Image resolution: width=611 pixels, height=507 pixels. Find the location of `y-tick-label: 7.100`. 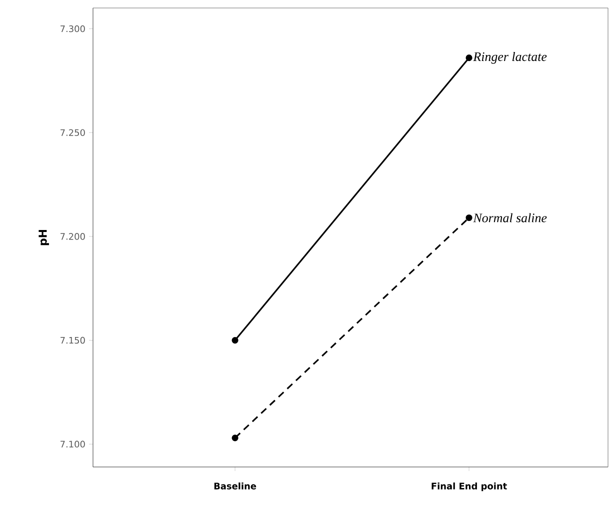

y-tick-label: 7.100 is located at coordinates (72, 444).